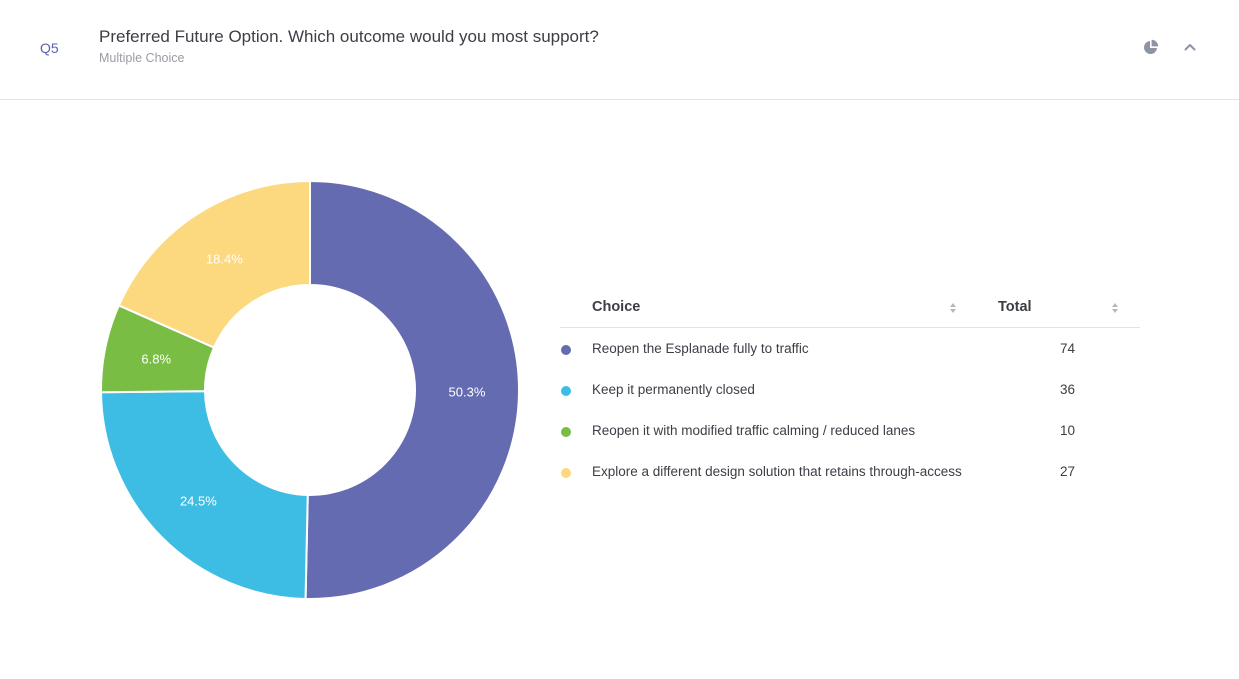 This screenshot has height=679, width=1239. I want to click on table-row: Keep it permanently closed 36, so click(850, 389).